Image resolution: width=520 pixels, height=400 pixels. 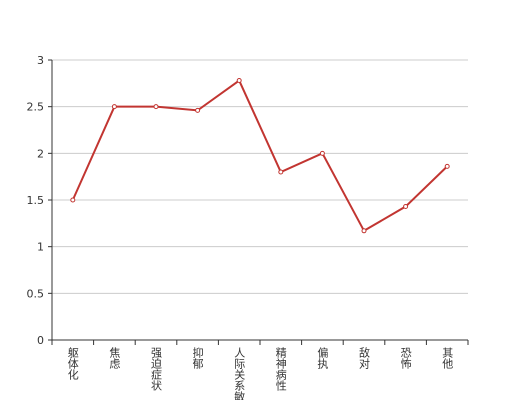 What do you see at coordinates (40, 153) in the screenshot?
I see `y-tick-label: 2` at bounding box center [40, 153].